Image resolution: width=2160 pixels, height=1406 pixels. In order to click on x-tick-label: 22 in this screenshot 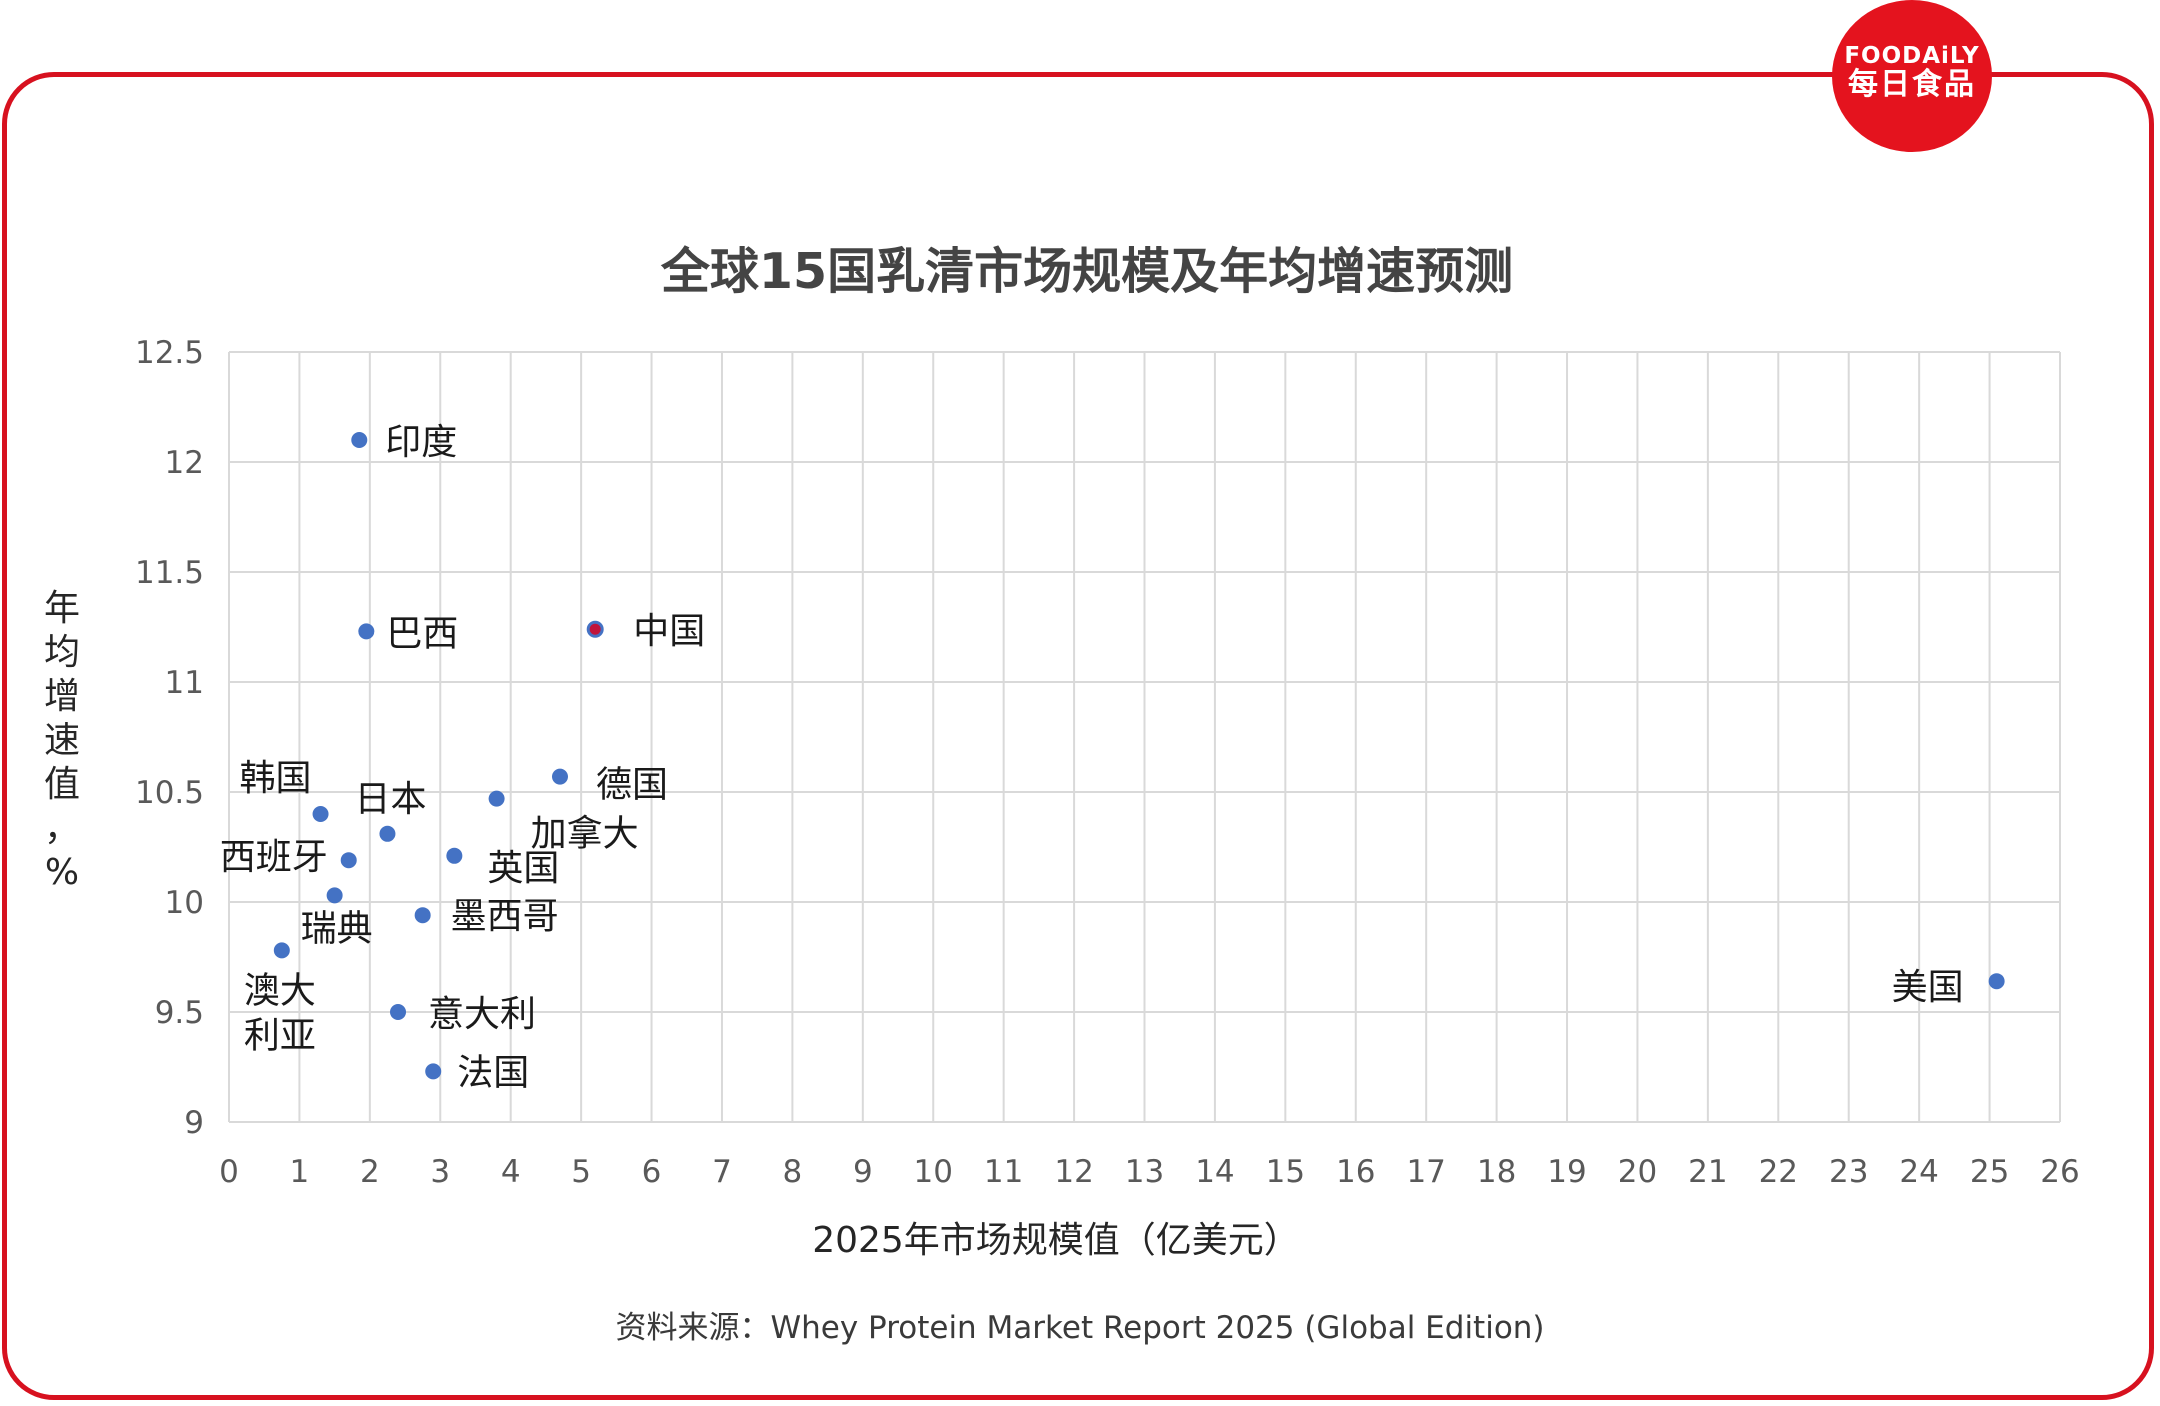, I will do `click(1778, 1172)`.